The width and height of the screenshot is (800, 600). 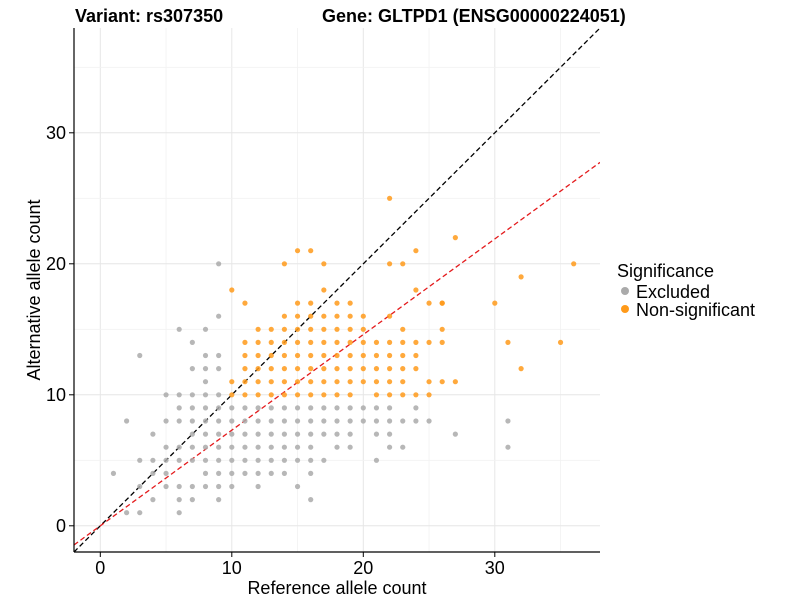 I want to click on title-gene: Gene: GLTPD1 (ENSG00000224051), so click(x=474, y=16).